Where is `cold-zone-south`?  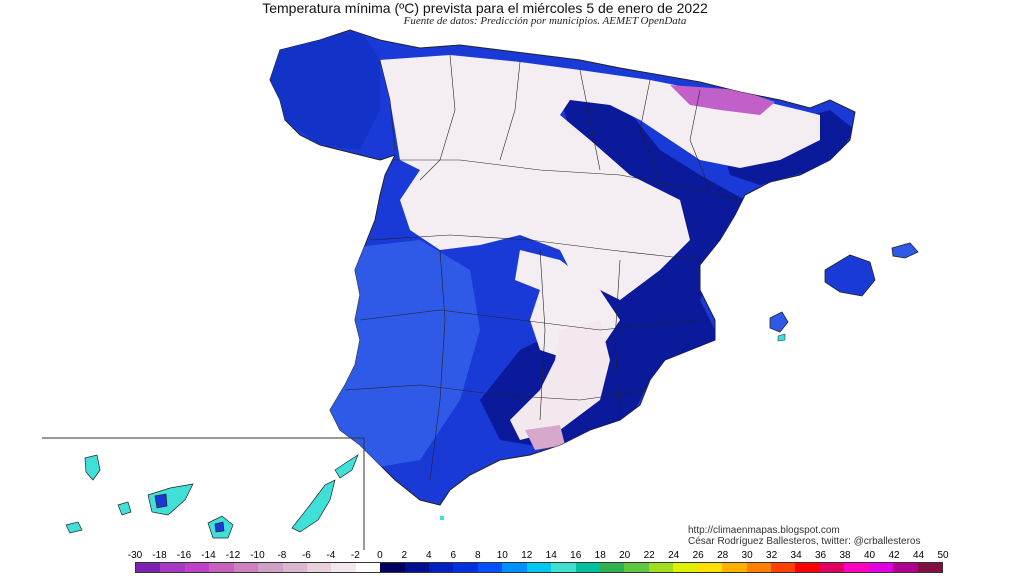 cold-zone-south is located at coordinates (560, 380).